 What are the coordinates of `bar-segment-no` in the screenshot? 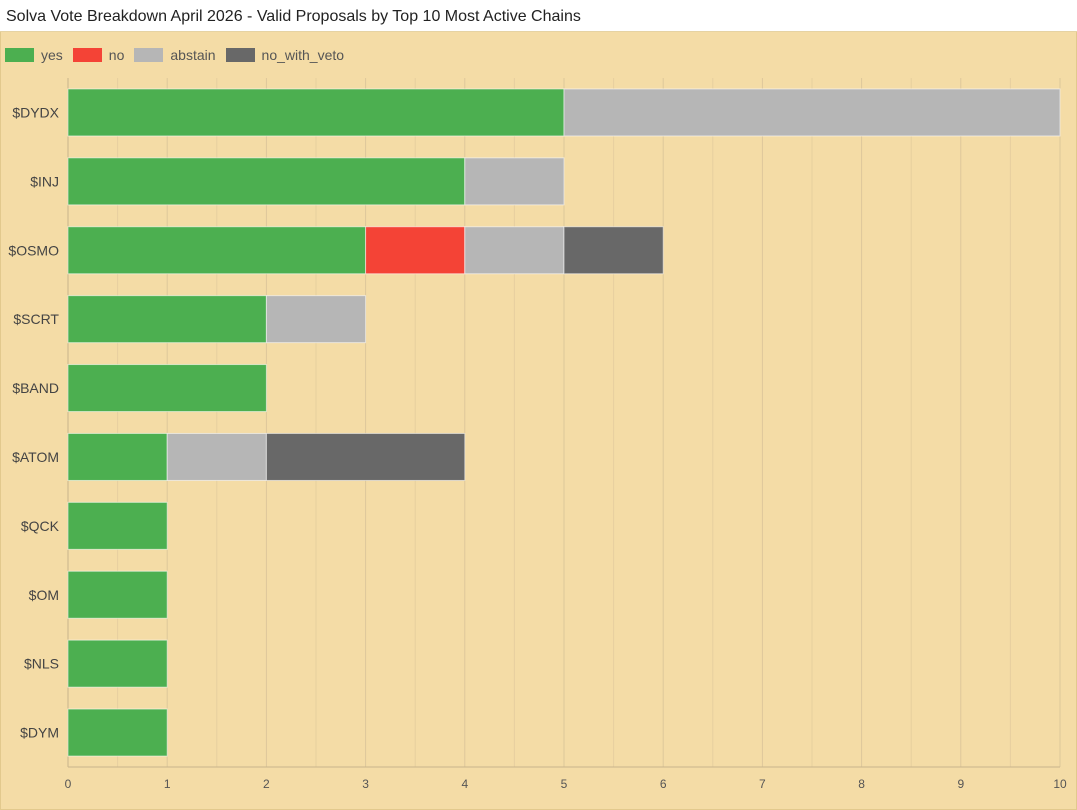 It's located at (415, 250).